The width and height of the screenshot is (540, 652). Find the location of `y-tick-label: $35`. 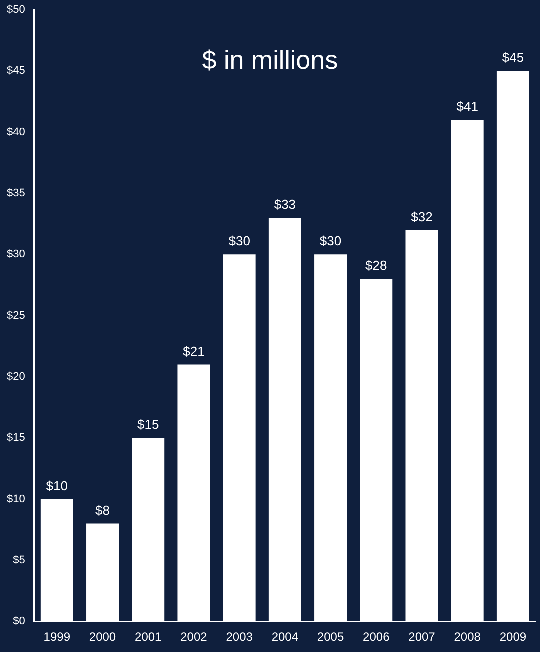

y-tick-label: $35 is located at coordinates (16, 194).